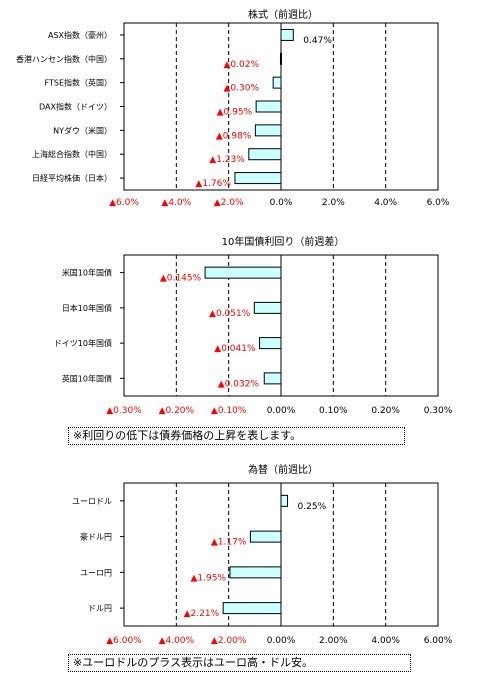  Describe the element at coordinates (208, 578) in the screenshot. I see `data-label: ▲1.95%` at that location.